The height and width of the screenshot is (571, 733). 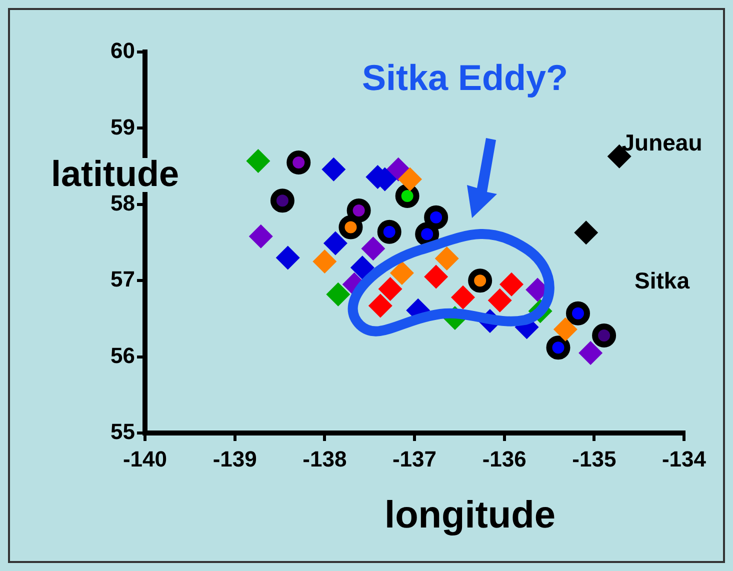 I want to click on x-axis-title: longitude, so click(x=470, y=515).